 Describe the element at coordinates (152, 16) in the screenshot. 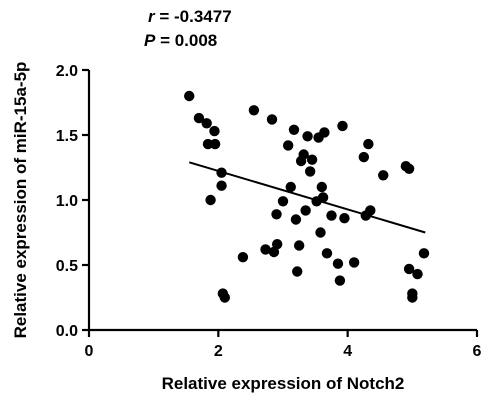

I see `r-symbol: r` at that location.